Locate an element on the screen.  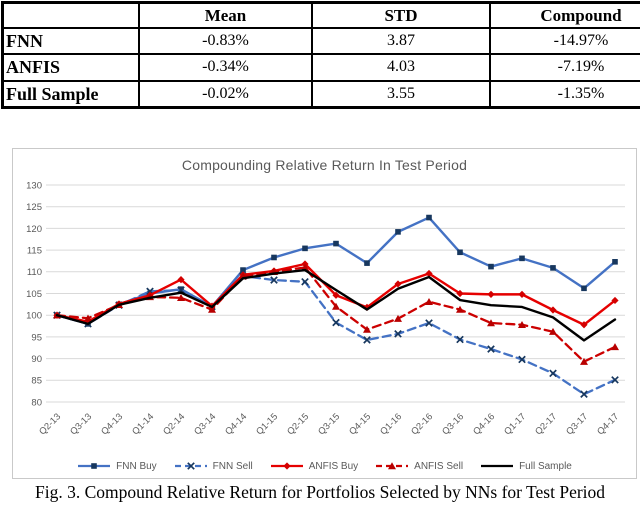
legend-label: ANFIS Buy is located at coordinates (333, 466).